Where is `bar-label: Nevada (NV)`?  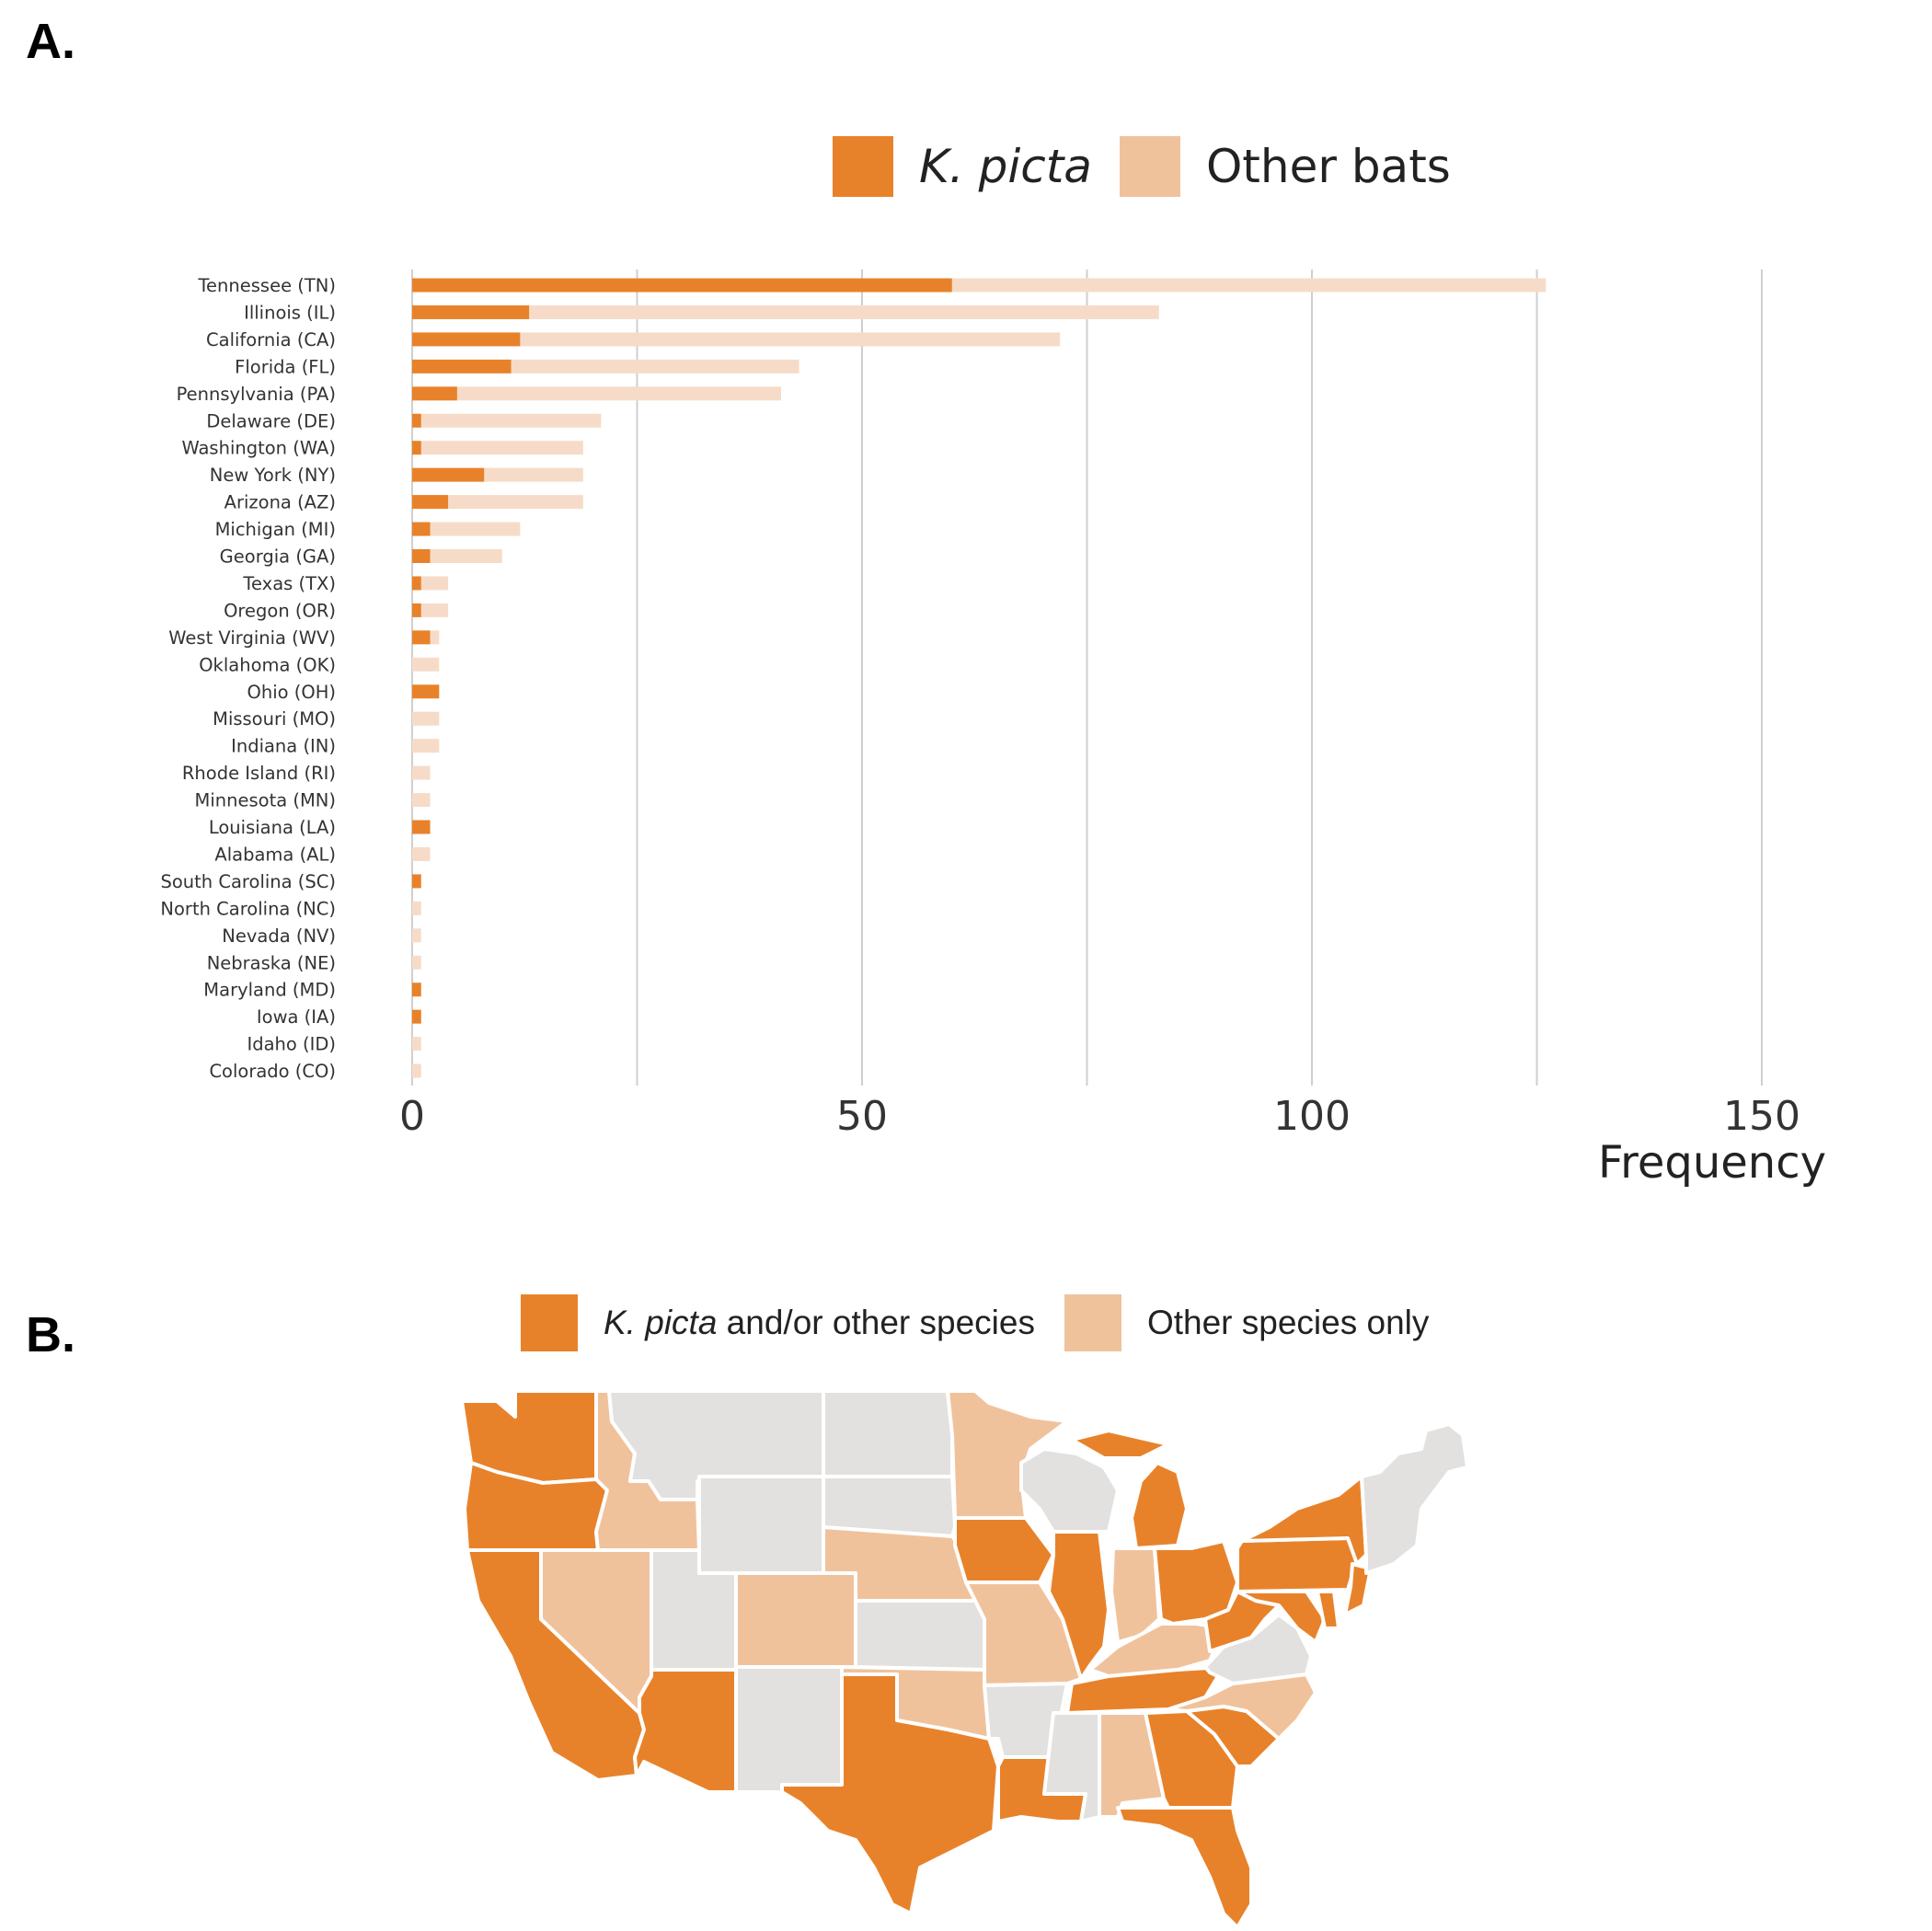
bar-label: Nevada (NV) is located at coordinates (279, 936).